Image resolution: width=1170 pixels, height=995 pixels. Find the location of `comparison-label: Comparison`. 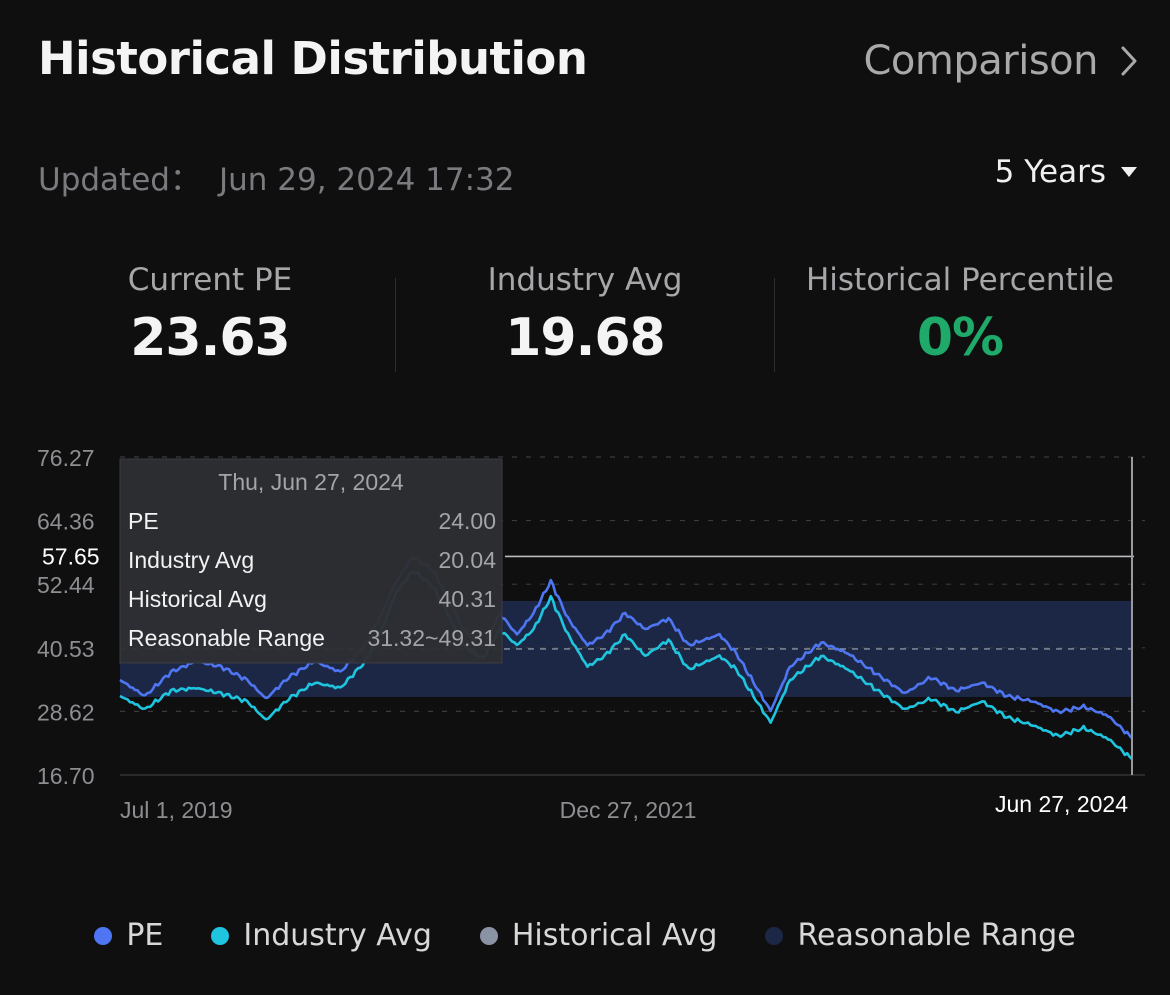

comparison-label: Comparison is located at coordinates (981, 61).